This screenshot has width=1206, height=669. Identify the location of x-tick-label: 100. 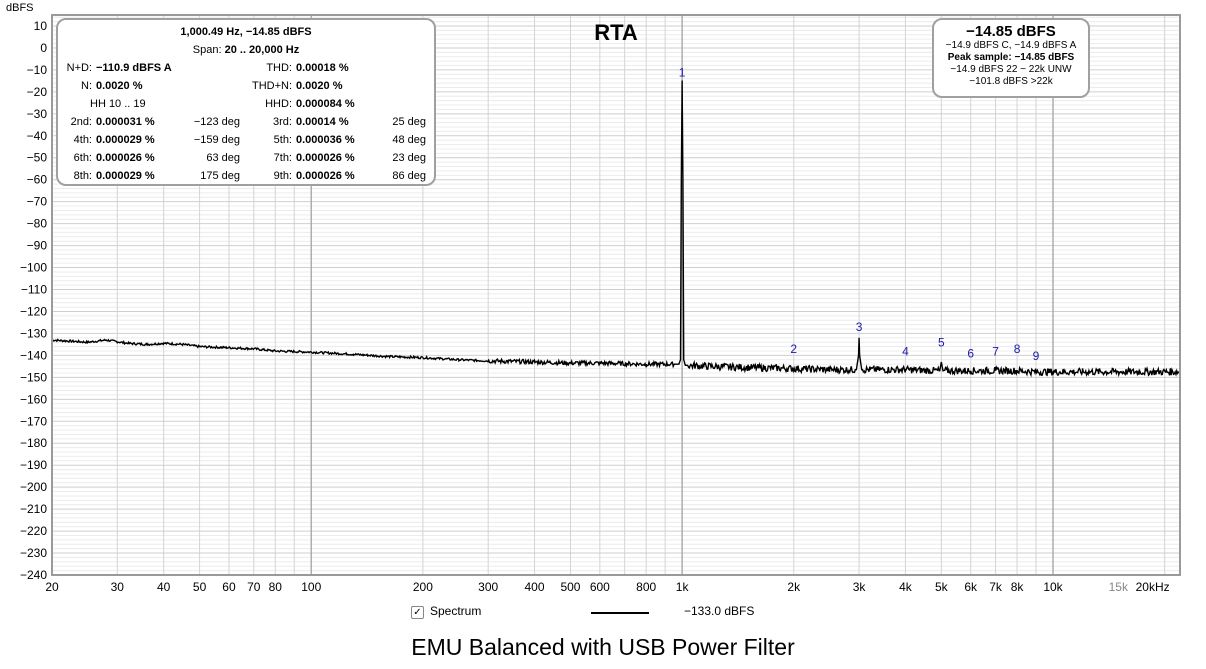
(311, 587).